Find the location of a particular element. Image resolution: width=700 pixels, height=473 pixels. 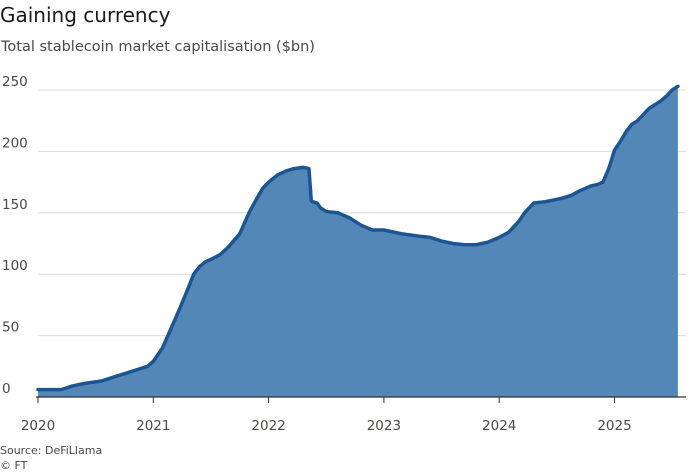

x-tick-label-2021: 2021 is located at coordinates (153, 426).